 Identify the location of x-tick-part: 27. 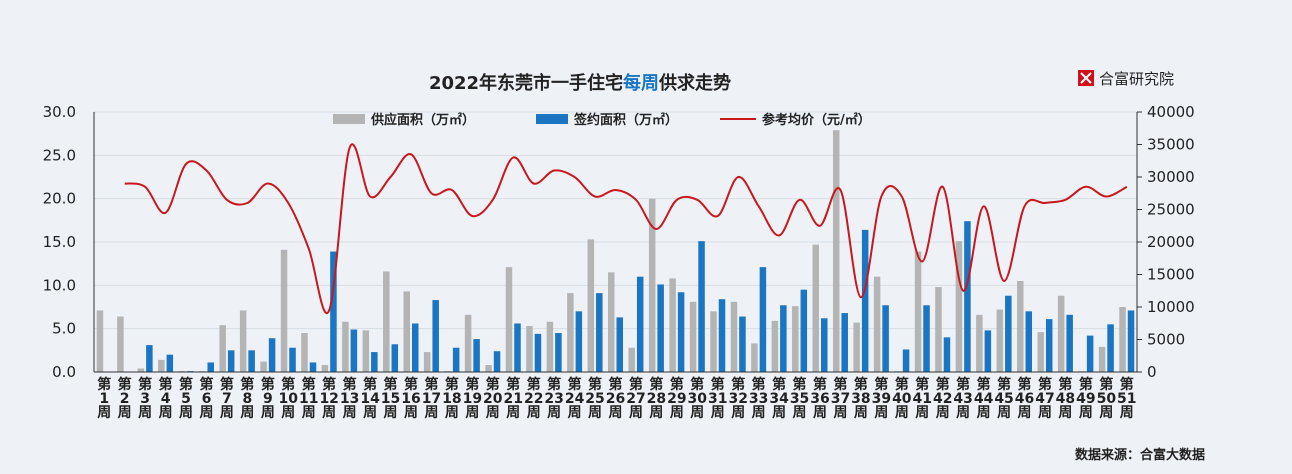
(635, 399).